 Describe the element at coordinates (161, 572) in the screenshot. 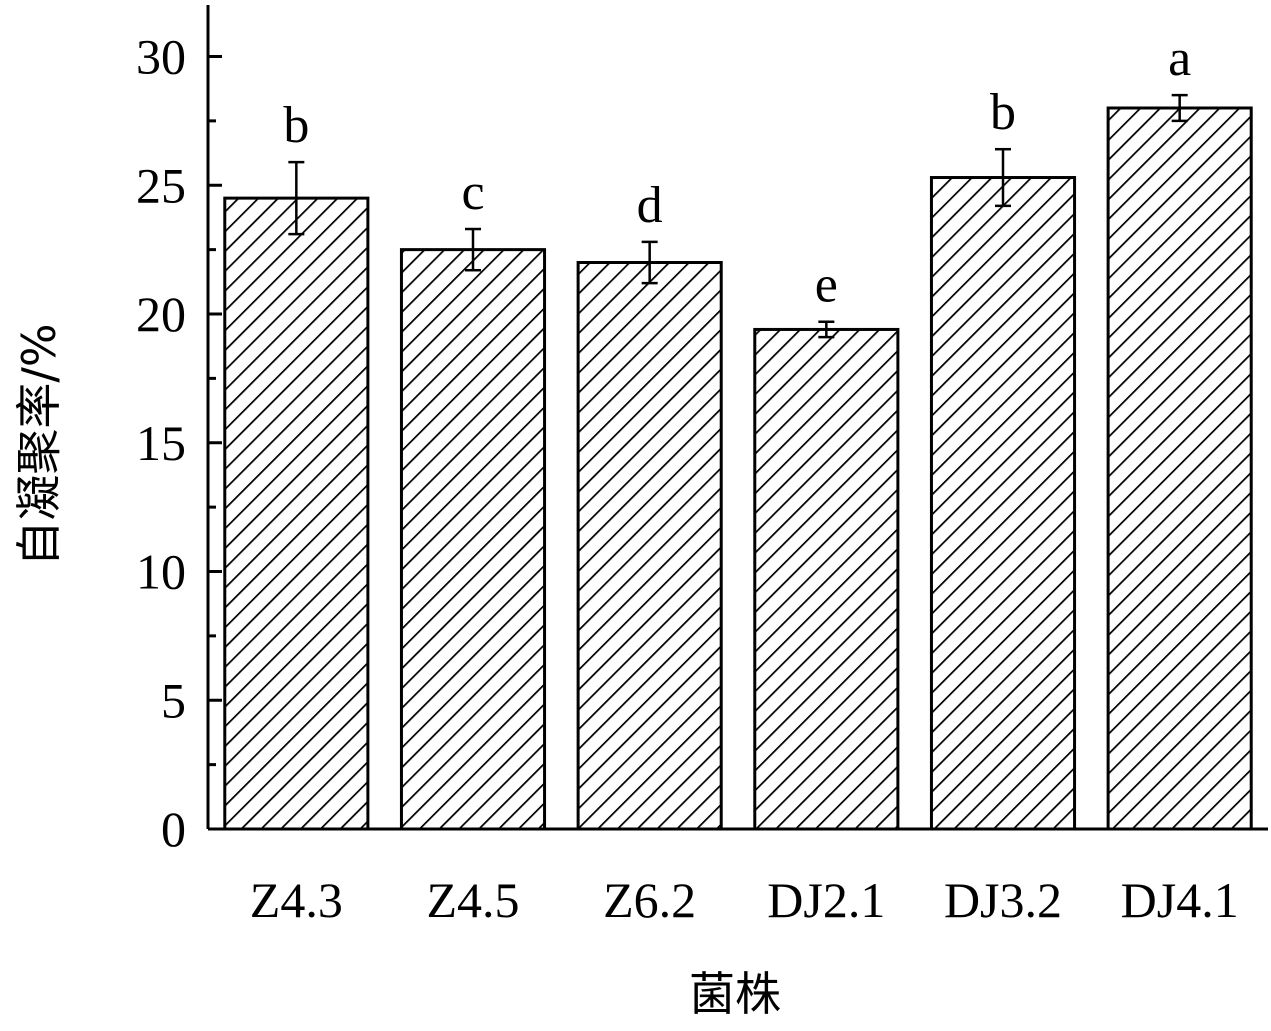

I see `y-tick-label-10: 10` at that location.